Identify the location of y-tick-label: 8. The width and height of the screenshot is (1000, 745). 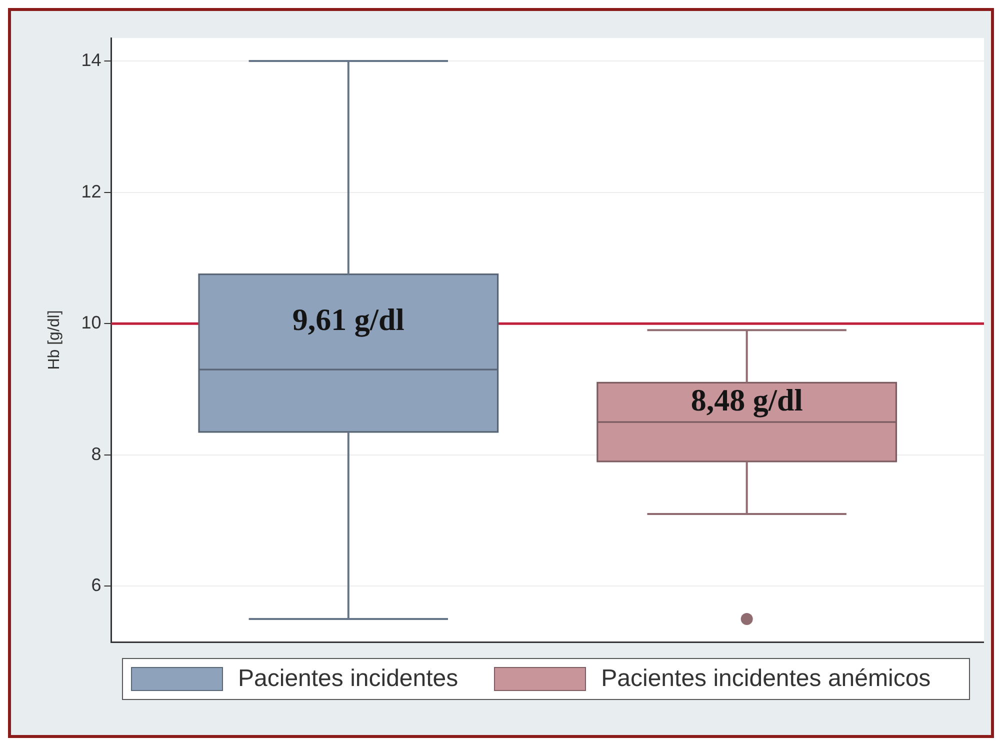
(96, 454).